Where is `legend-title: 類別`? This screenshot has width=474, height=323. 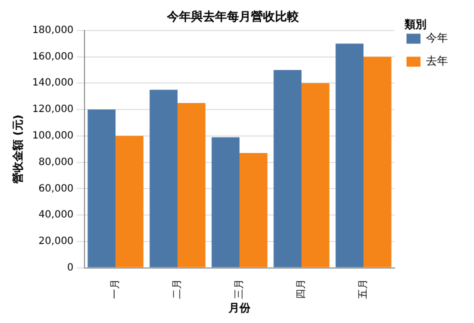
legend-title: 類別 is located at coordinates (415, 24).